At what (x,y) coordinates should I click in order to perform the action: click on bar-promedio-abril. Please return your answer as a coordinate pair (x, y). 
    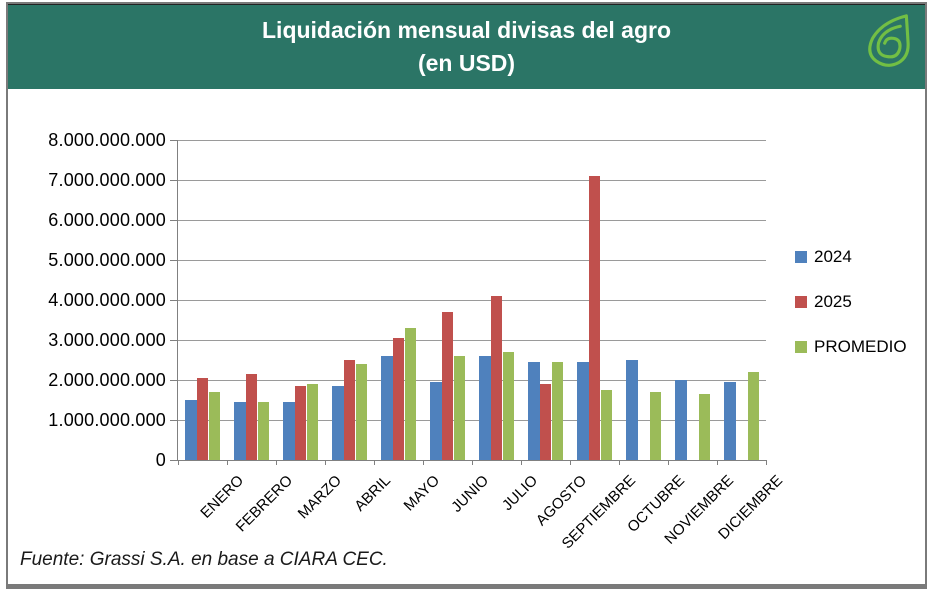
    Looking at the image, I should click on (361, 412).